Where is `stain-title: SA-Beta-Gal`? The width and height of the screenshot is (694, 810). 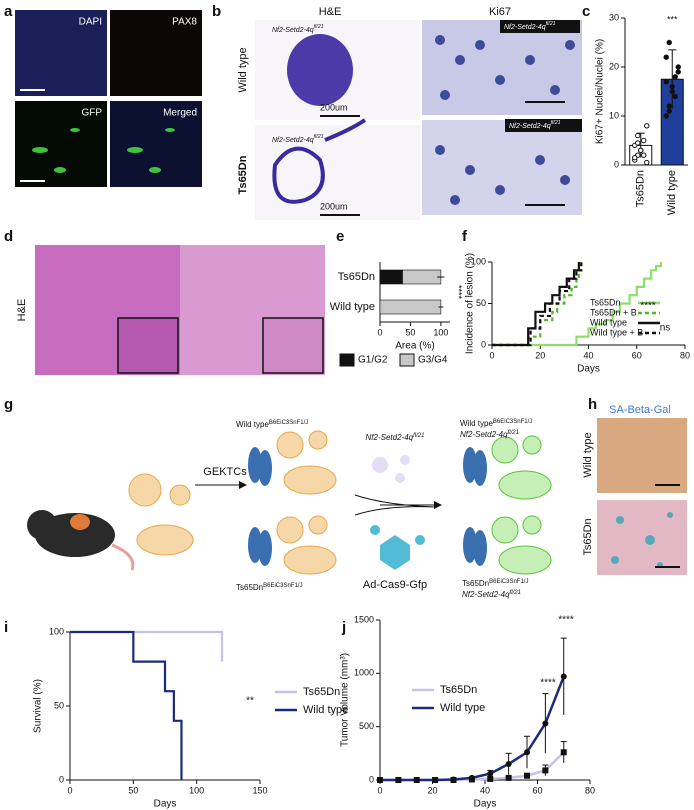
stain-title: SA-Beta-Gal is located at coordinates (640, 410).